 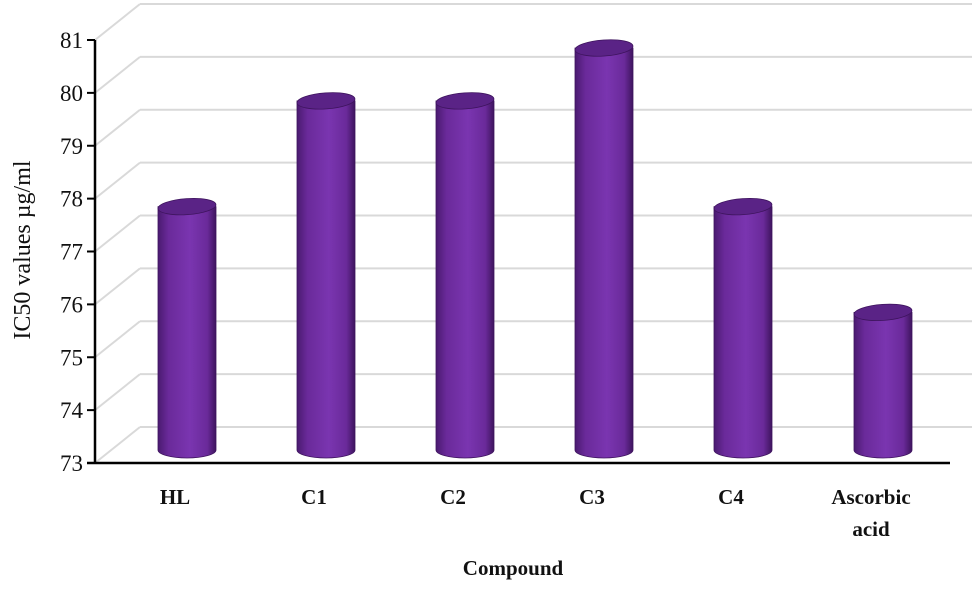 I want to click on bar-c3, so click(x=604, y=249).